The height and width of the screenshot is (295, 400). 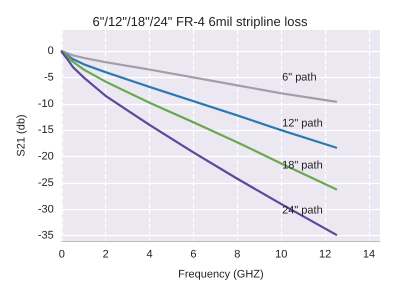 I want to click on x-tick-label: 6, so click(x=193, y=254).